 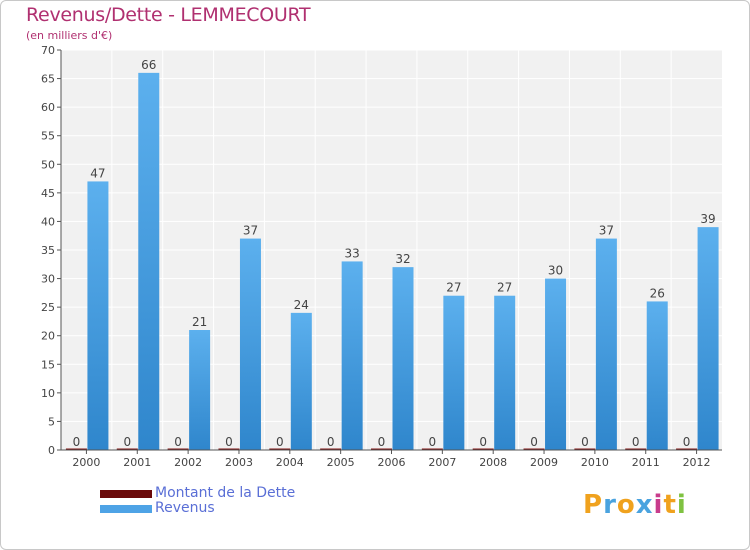 I want to click on data-label-revenus: 32, so click(x=402, y=259).